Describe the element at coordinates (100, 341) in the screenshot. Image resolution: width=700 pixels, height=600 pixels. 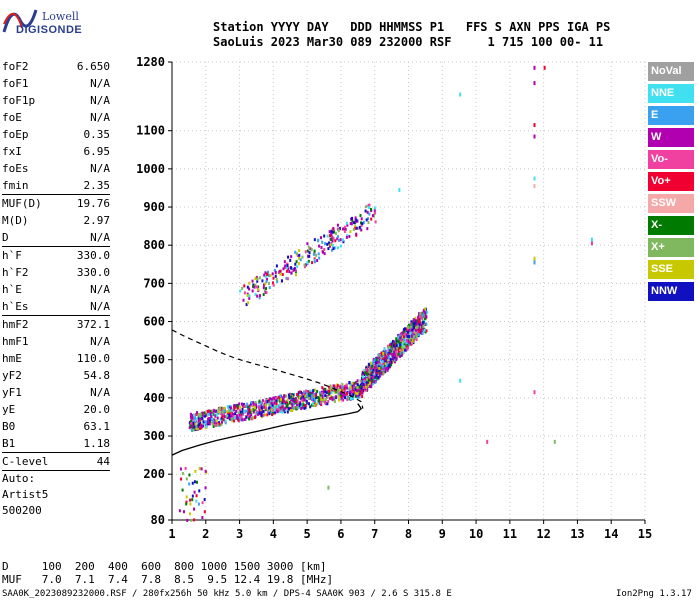
I see `param-value: N/A` at that location.